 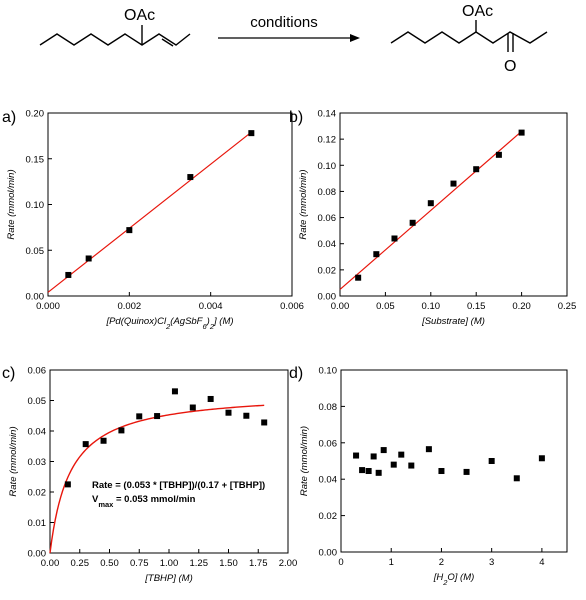 What do you see at coordinates (541, 562) in the screenshot?
I see `x-tick-label: 4` at bounding box center [541, 562].